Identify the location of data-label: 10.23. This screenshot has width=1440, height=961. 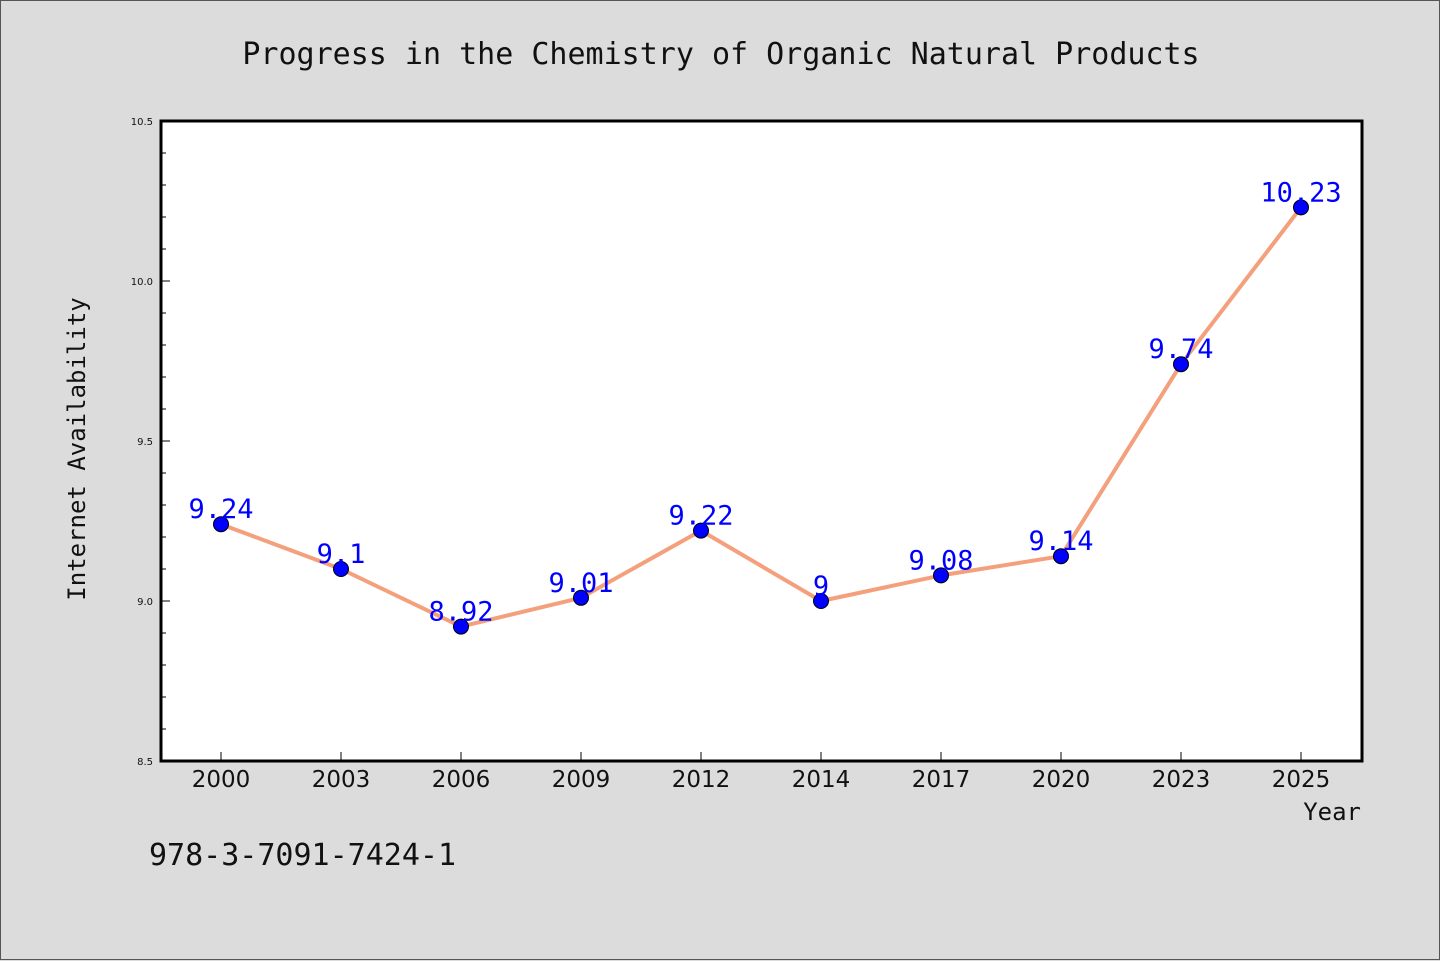
(1300, 192).